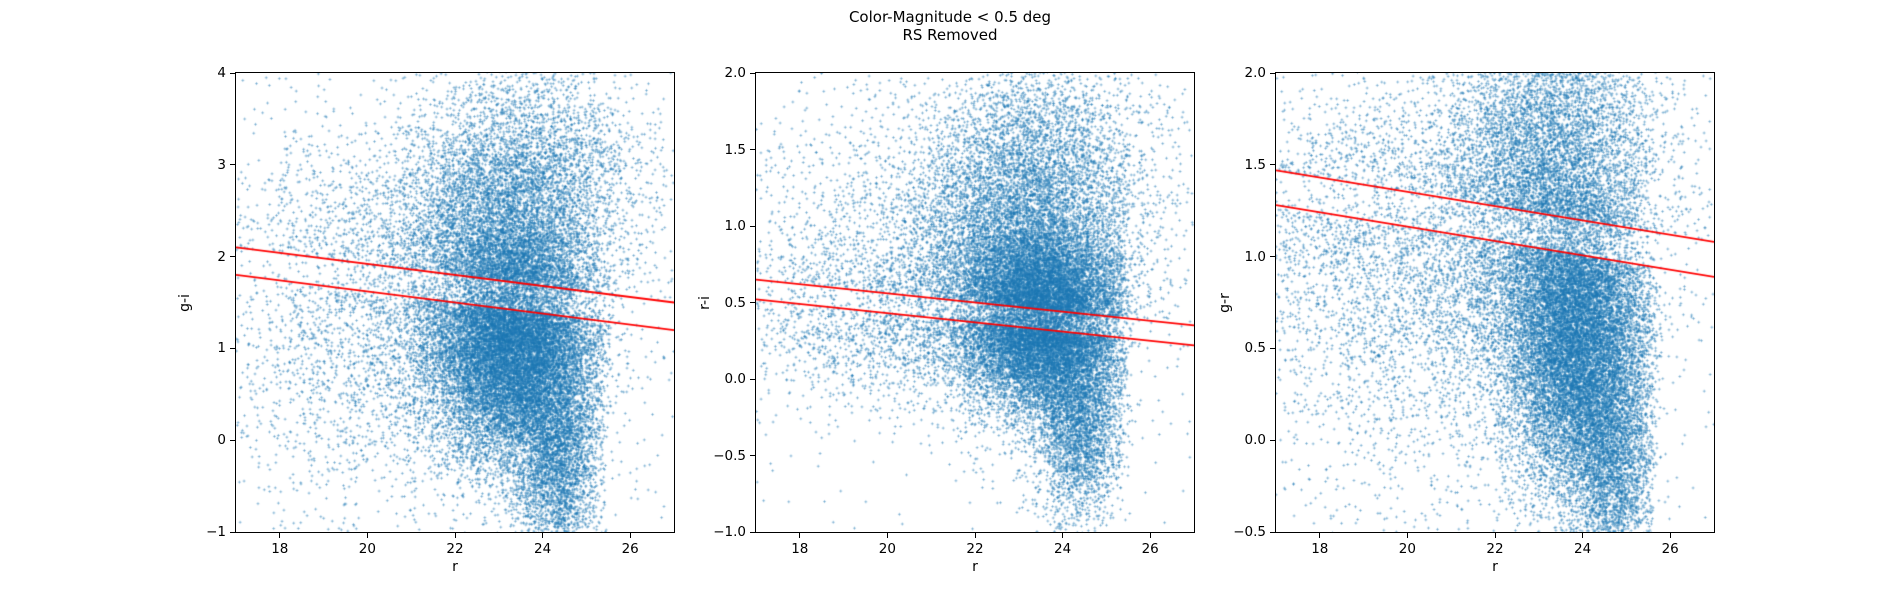 Image resolution: width=1900 pixels, height=600 pixels. What do you see at coordinates (950, 35) in the screenshot?
I see `figure-title-line2: RS Removed` at bounding box center [950, 35].